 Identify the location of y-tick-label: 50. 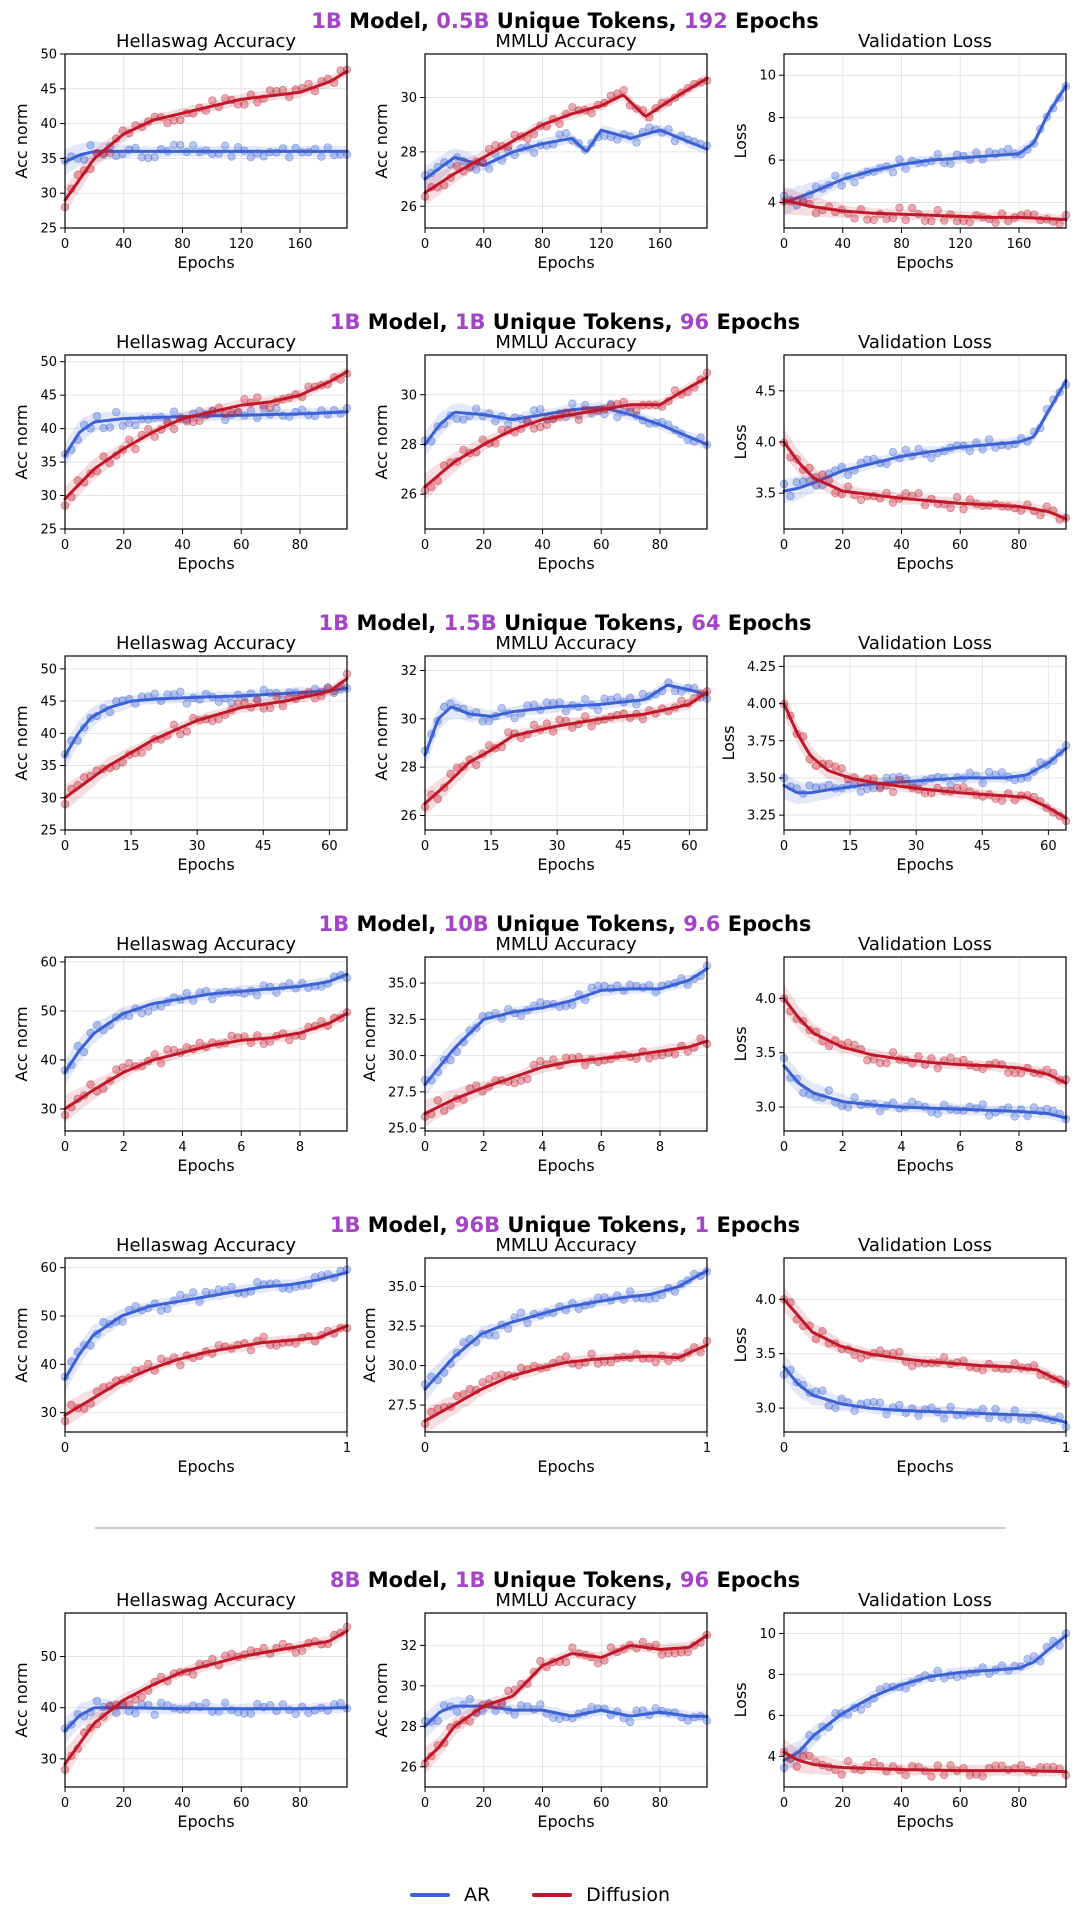
(48, 669).